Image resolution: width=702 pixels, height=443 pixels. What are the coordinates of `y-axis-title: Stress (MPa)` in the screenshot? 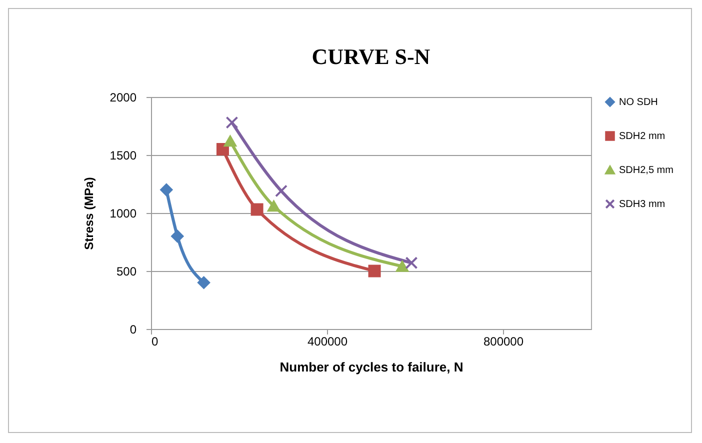 It's located at (89, 213).